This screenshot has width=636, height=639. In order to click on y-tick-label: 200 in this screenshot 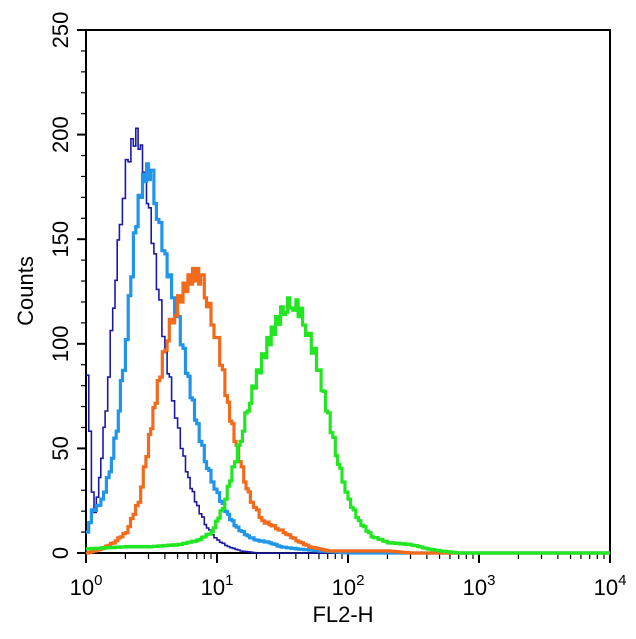, I will do `click(60, 134)`.